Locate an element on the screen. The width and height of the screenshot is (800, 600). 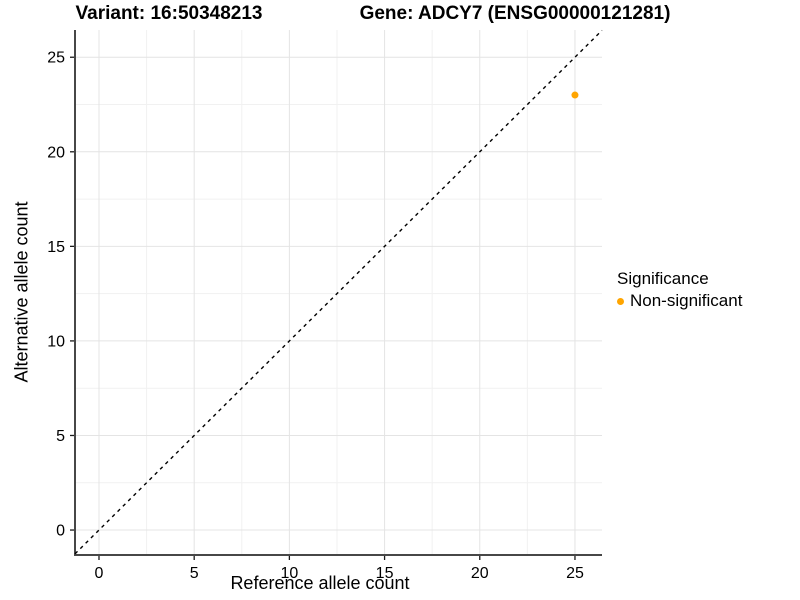
y-tick-label: 15 is located at coordinates (56, 247).